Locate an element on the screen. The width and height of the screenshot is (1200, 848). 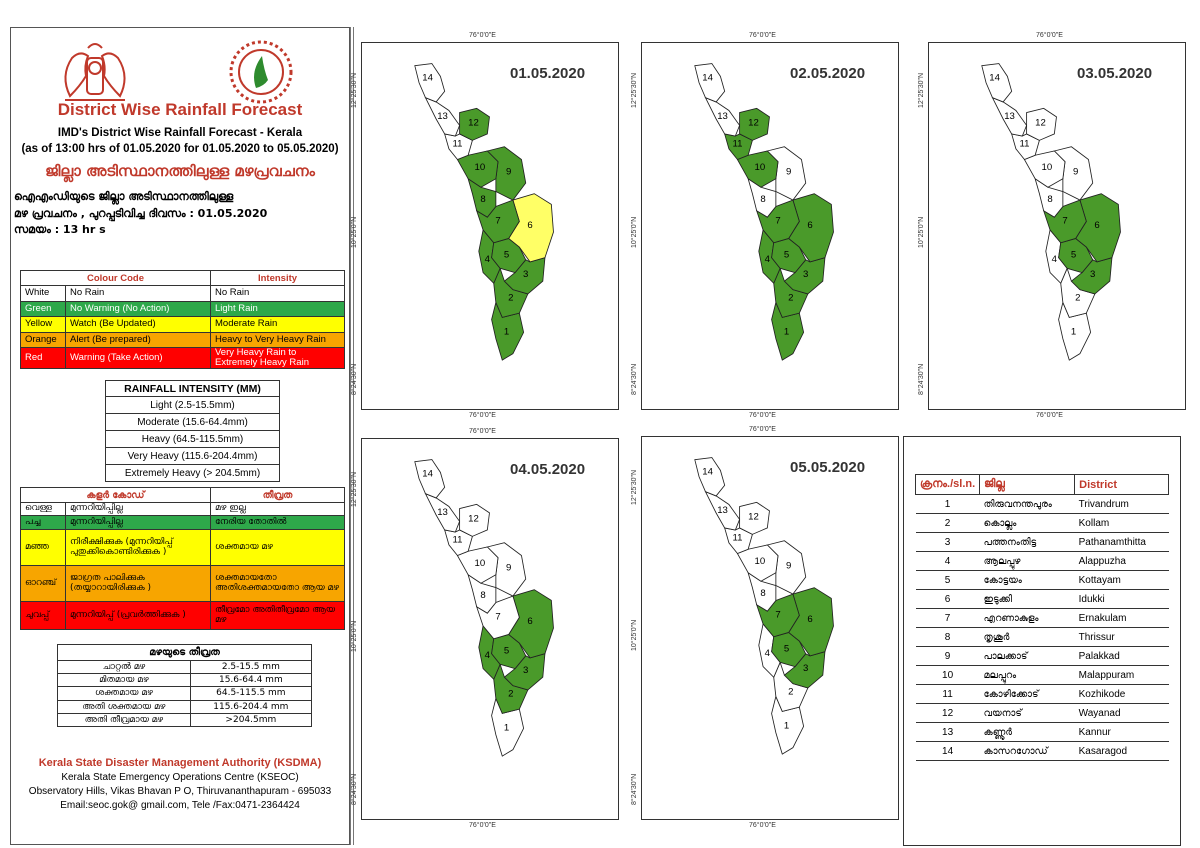
longitude-label-top: 76°0'0"E is located at coordinates (482, 35).